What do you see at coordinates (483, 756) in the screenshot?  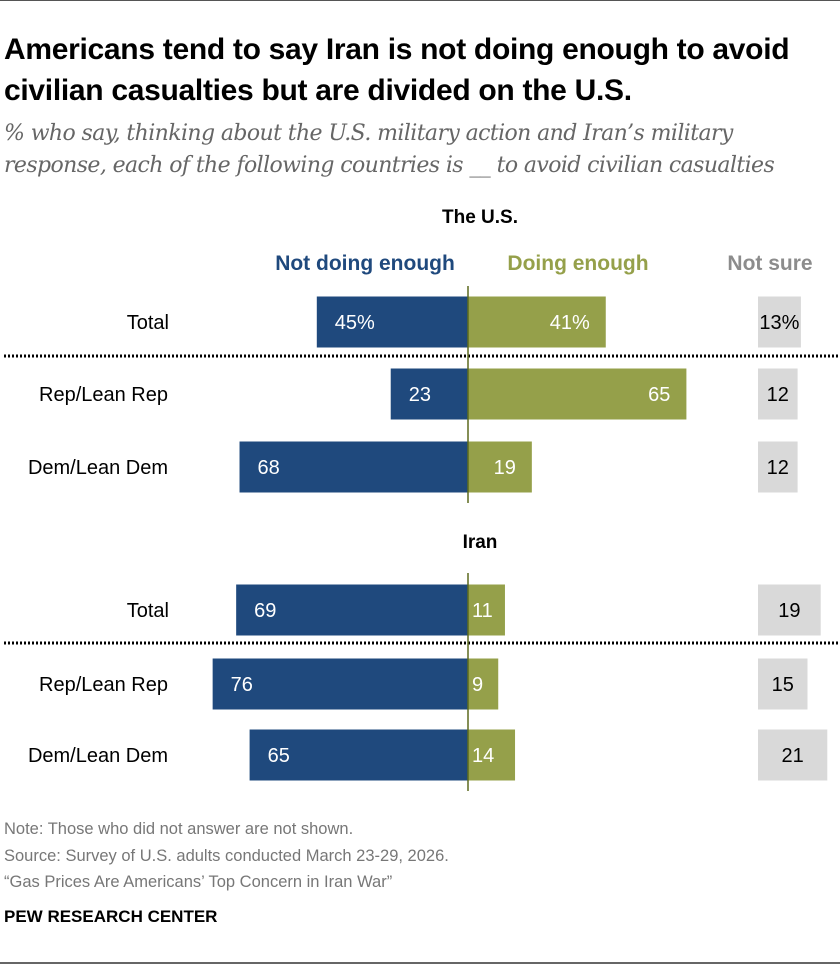 I see `value-label-doing-enough: 14` at bounding box center [483, 756].